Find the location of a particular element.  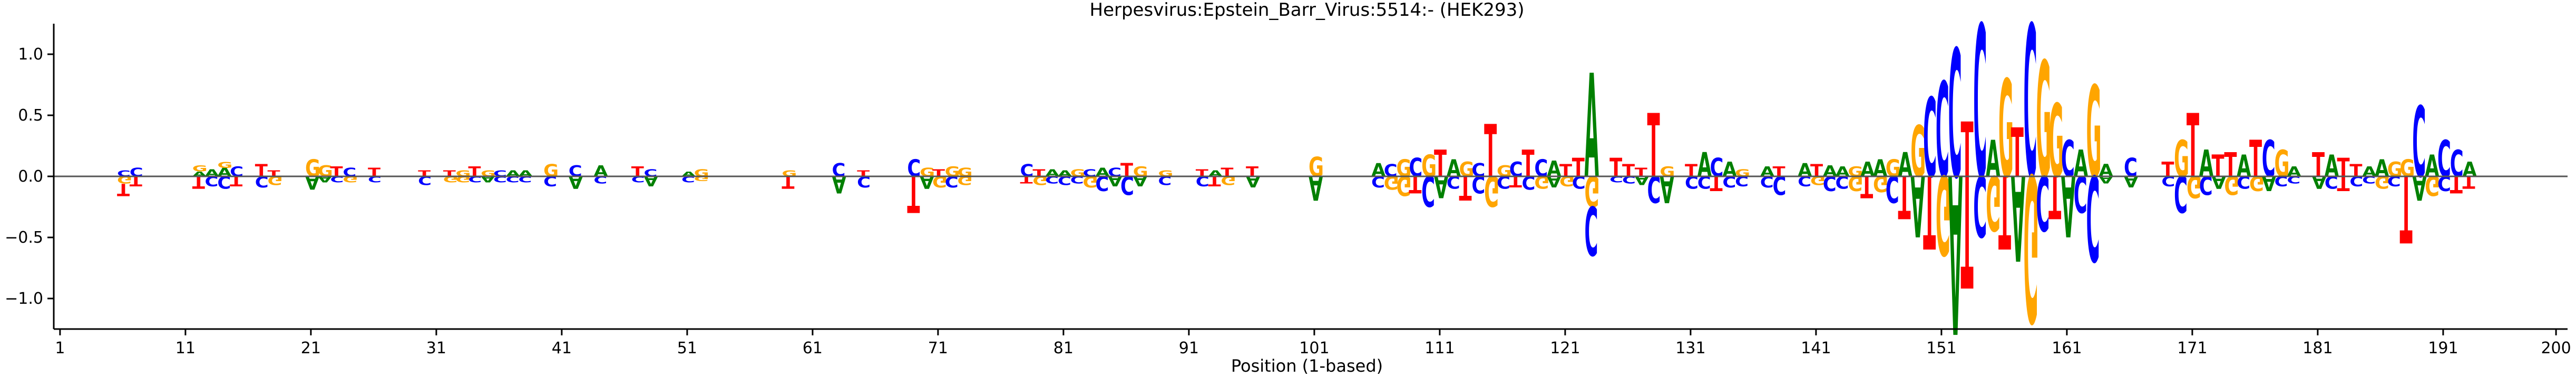

y-axis-ticks: −1.0 −0.5 0.0 0.5 1.0 is located at coordinates (29, 177).